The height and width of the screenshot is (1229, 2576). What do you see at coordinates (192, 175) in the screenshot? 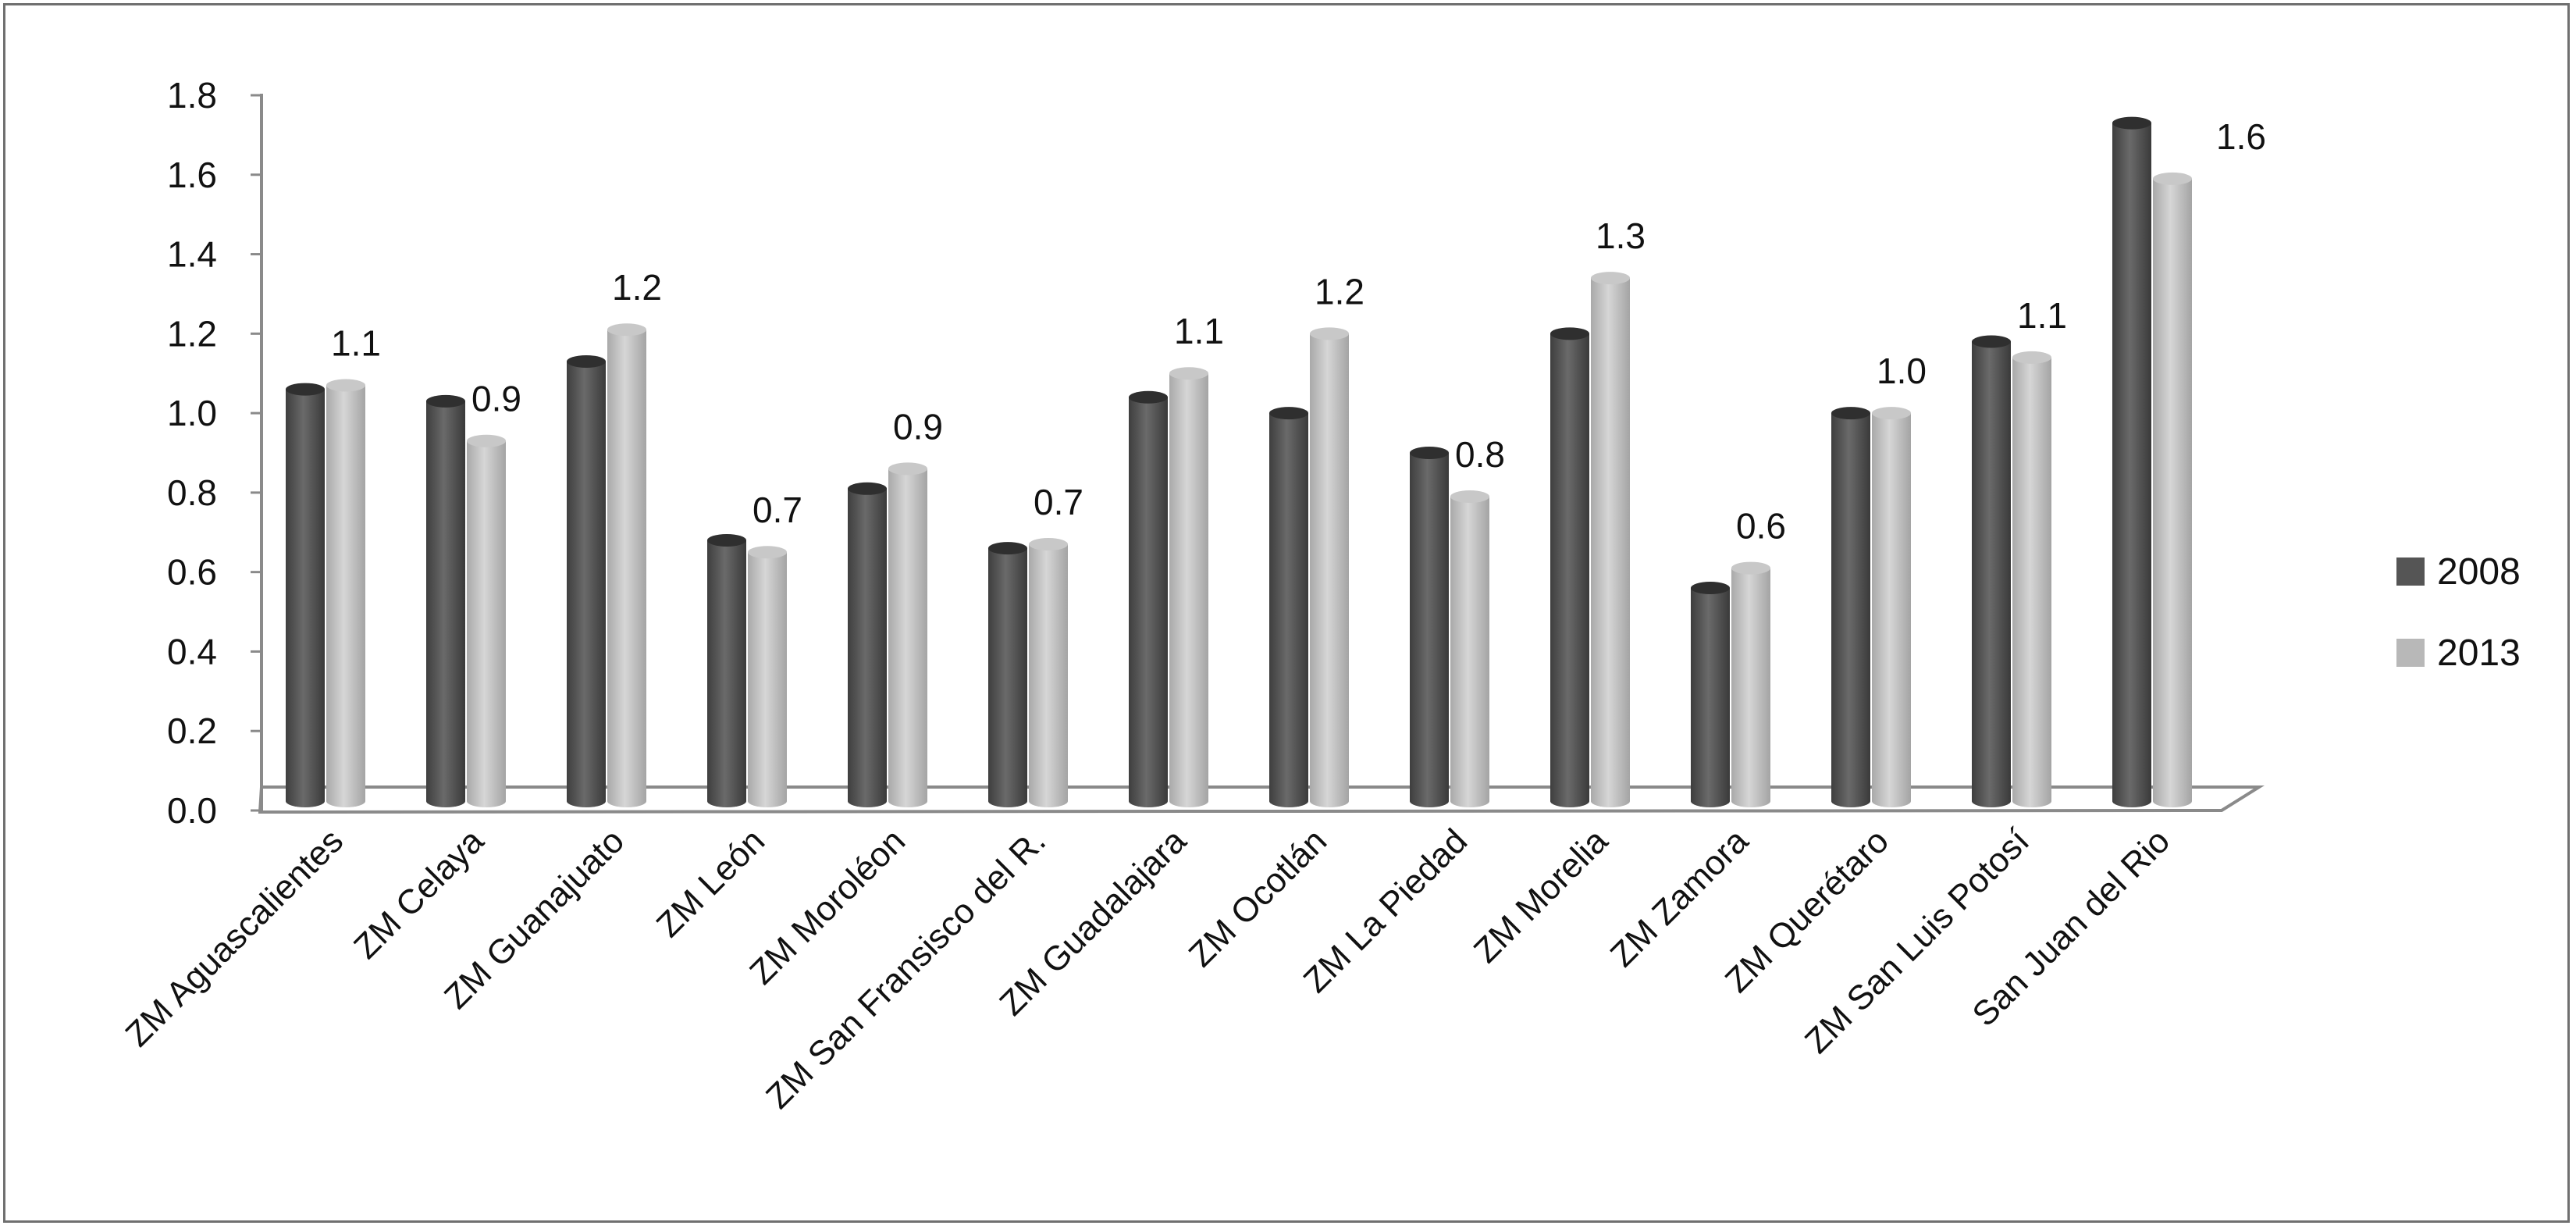
I see `y-tick-label: 1.6` at bounding box center [192, 175].